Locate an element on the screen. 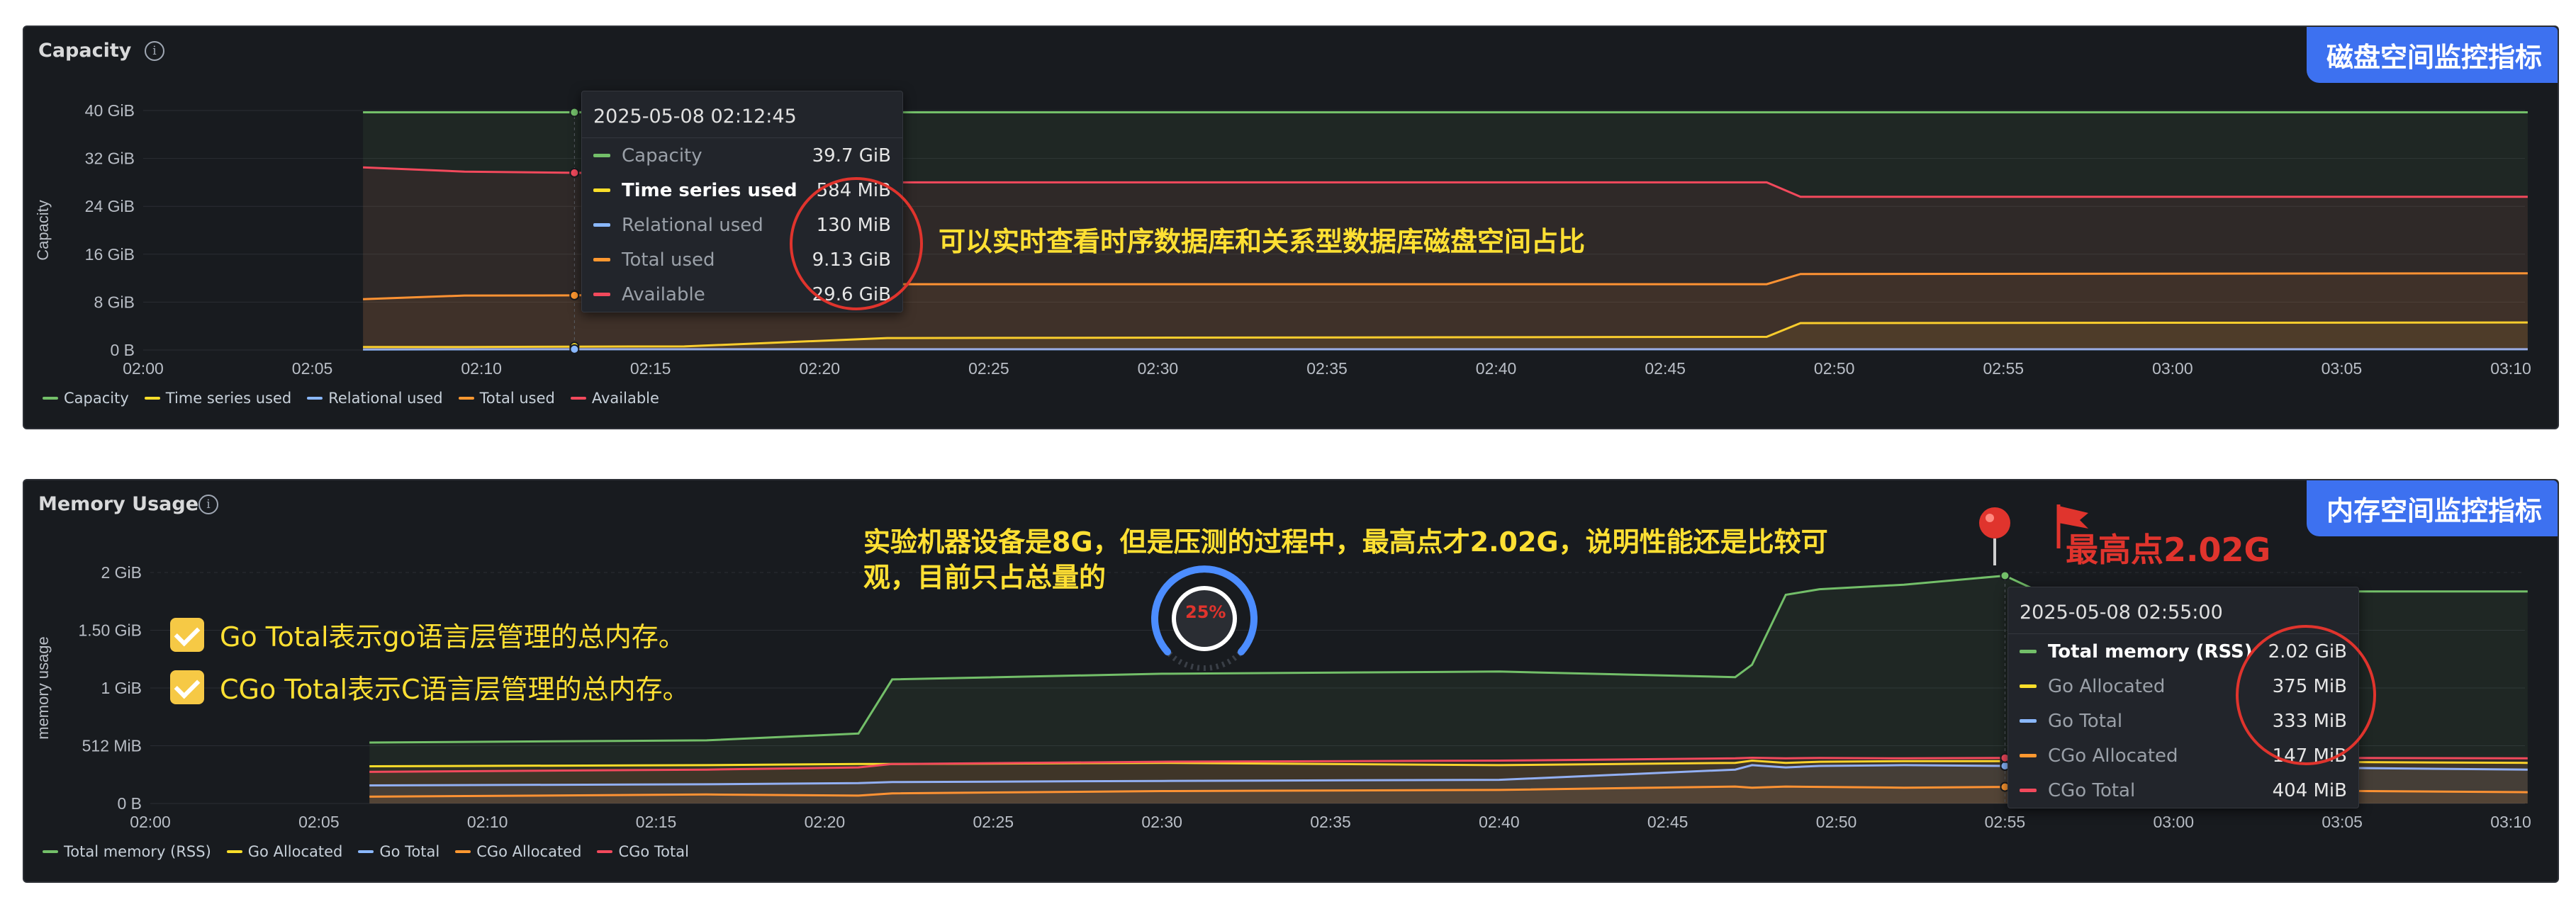 Image resolution: width=2576 pixels, height=897 pixels. note-cgo-total: CGo Total表示C语言层管理的总内存。 is located at coordinates (430, 686).